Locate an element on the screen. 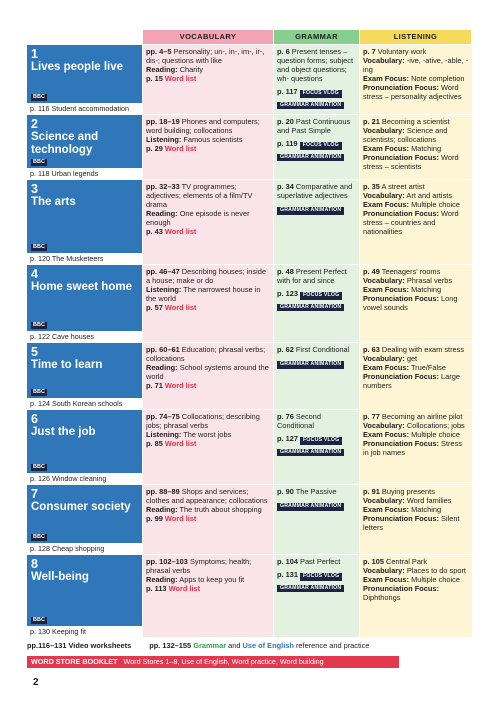 The height and width of the screenshot is (707, 490). word-store-title: WORD STORE BOOKLET is located at coordinates (74, 661).